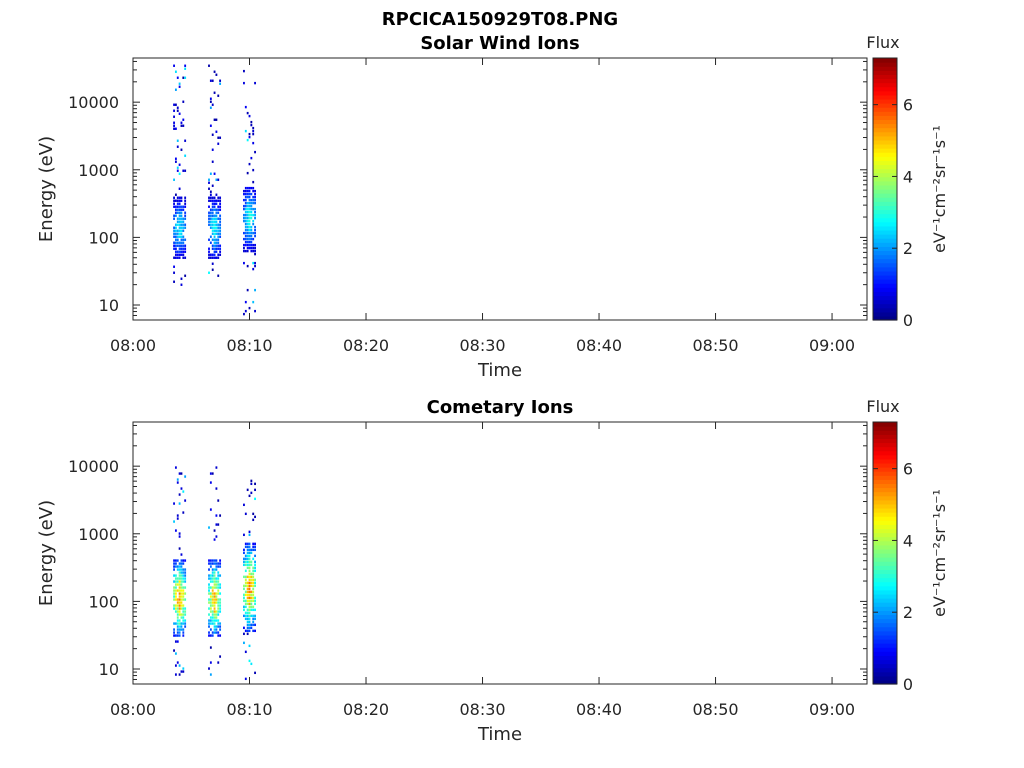  I want to click on x-tick-label: 08:40, so click(599, 709).